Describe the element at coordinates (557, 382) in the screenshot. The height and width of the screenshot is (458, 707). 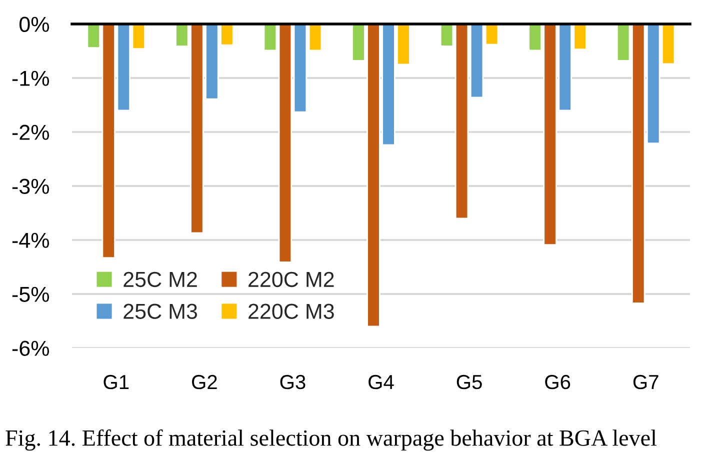
I see `x-tick-label: G6` at that location.